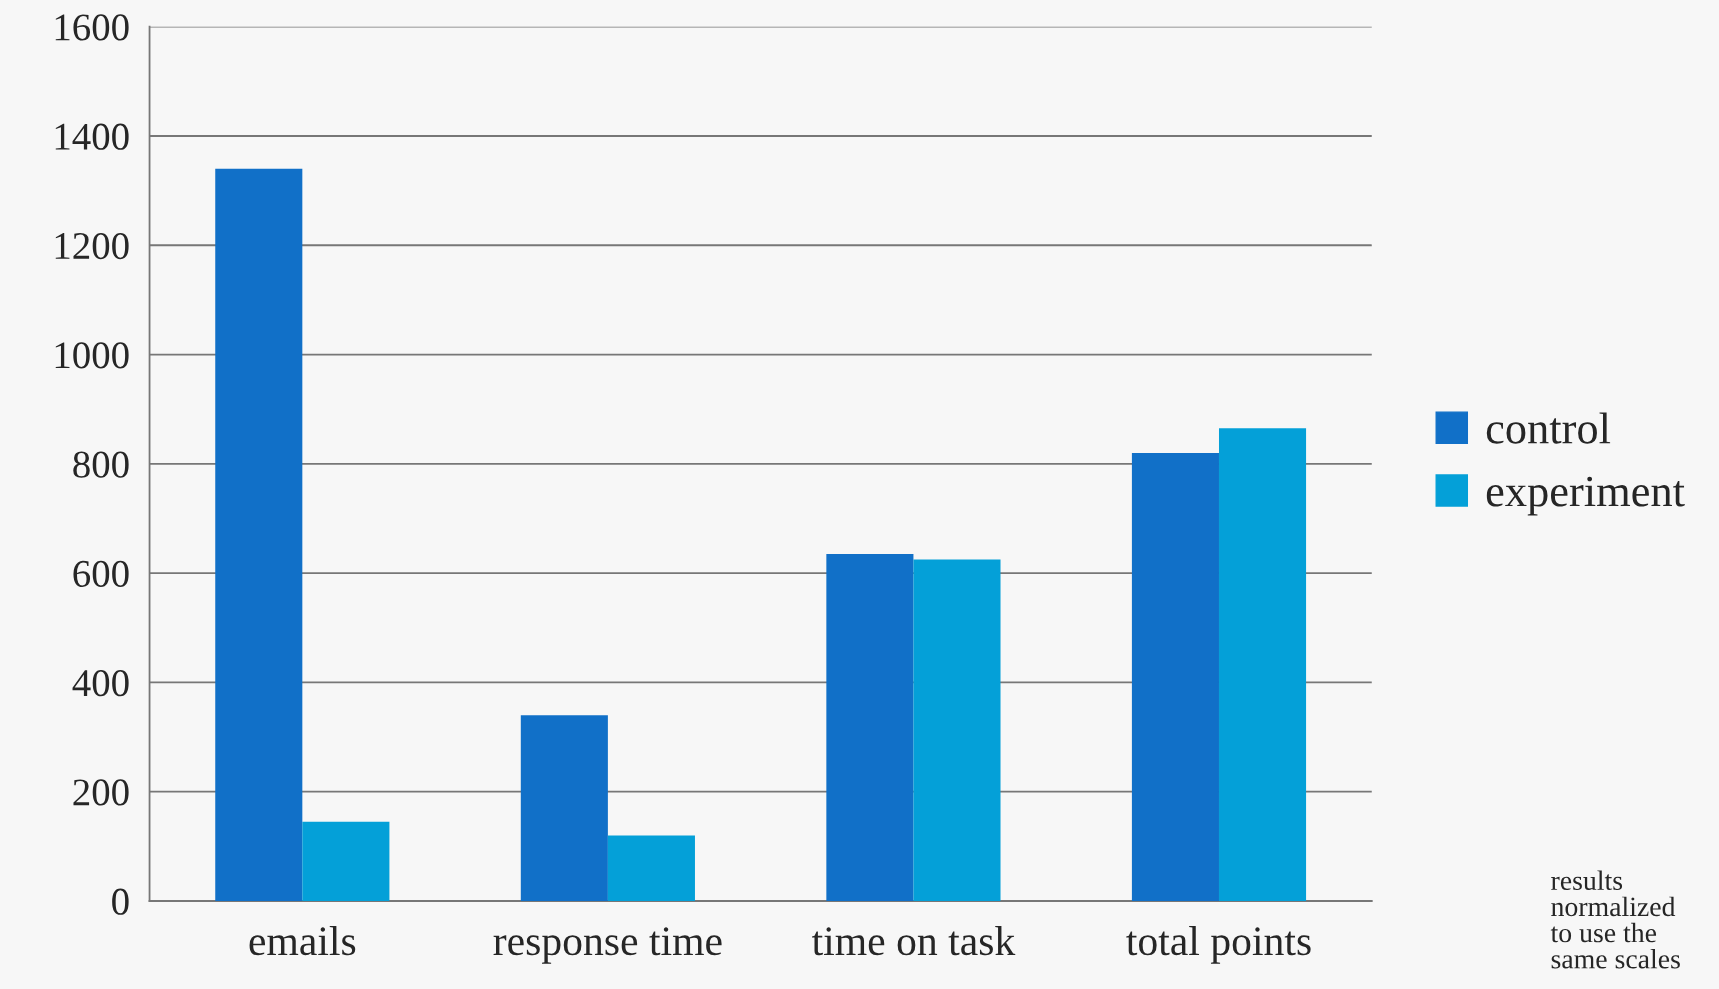  I want to click on x-tick-label: total points, so click(1218, 944).